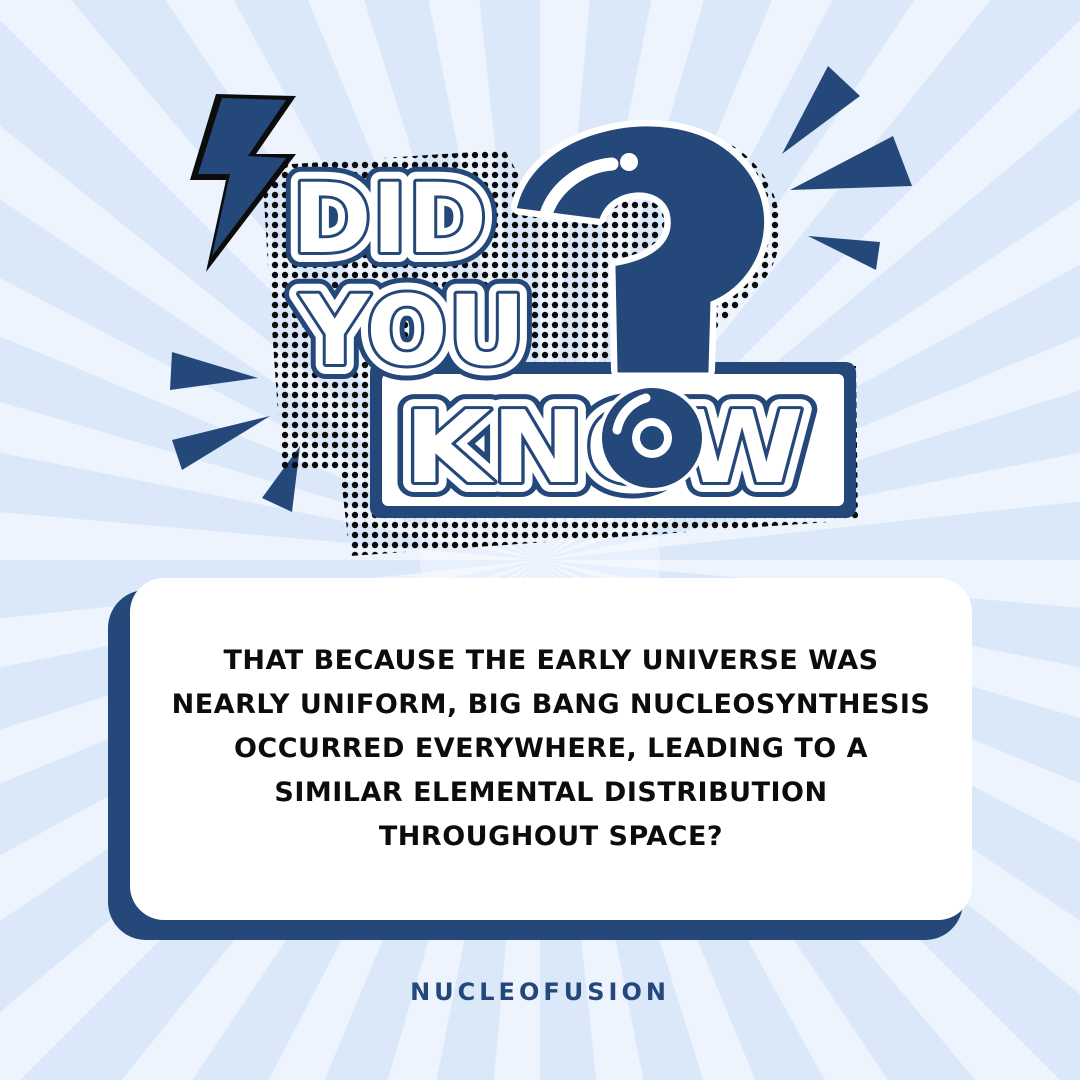 The width and height of the screenshot is (1080, 1080). Describe the element at coordinates (540, 992) in the screenshot. I see `brand-name: NUCLEOFUSION` at that location.